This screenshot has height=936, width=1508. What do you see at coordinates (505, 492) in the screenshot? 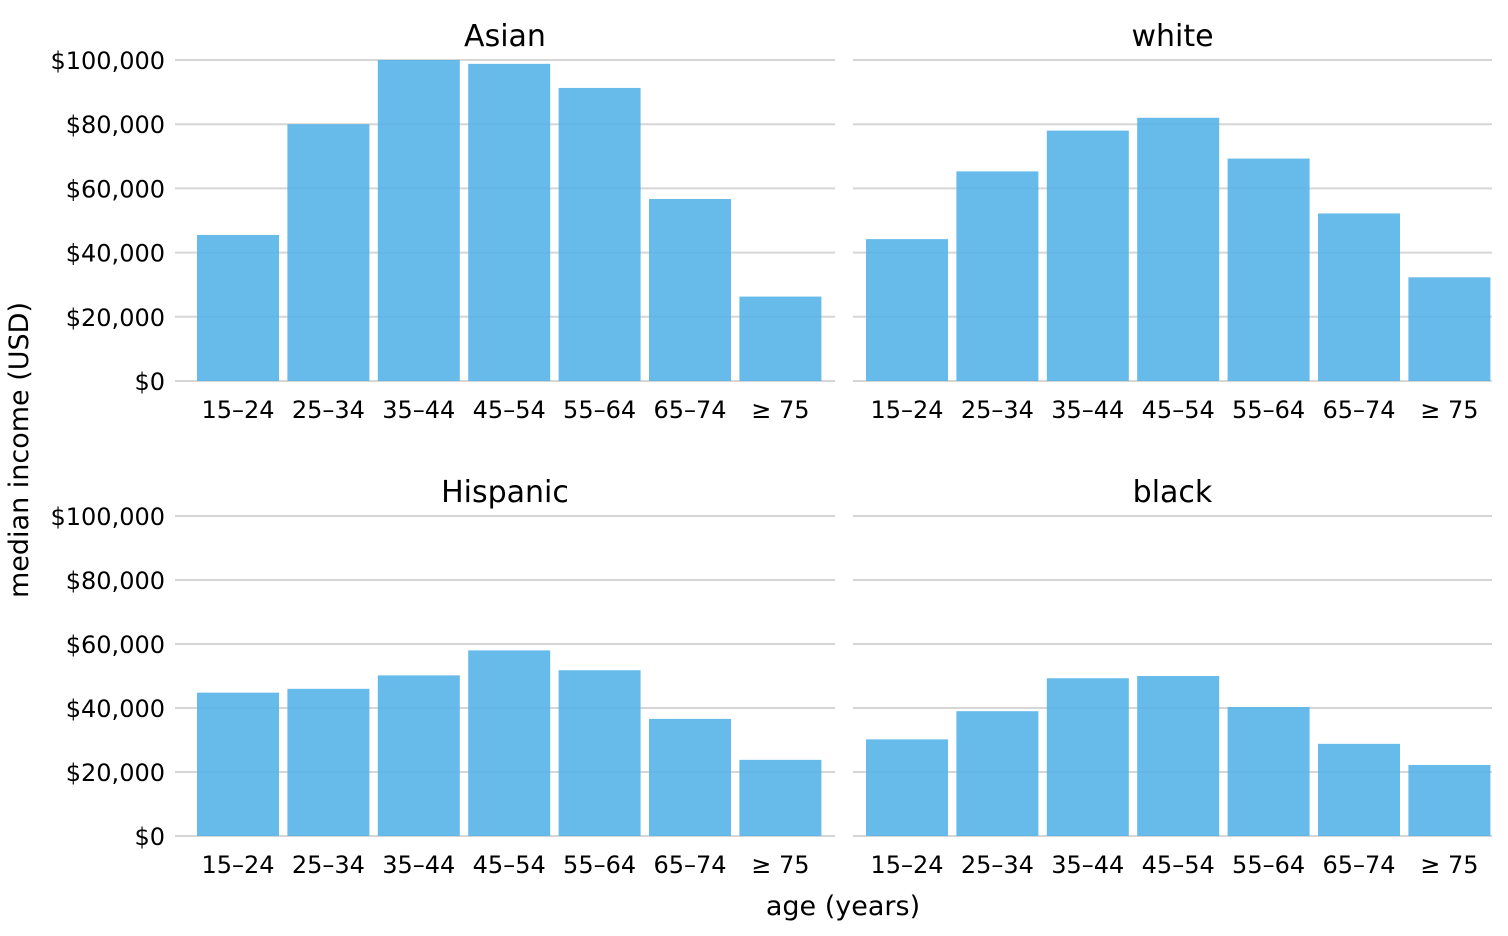
I see `panel-title: Hispanic` at bounding box center [505, 492].